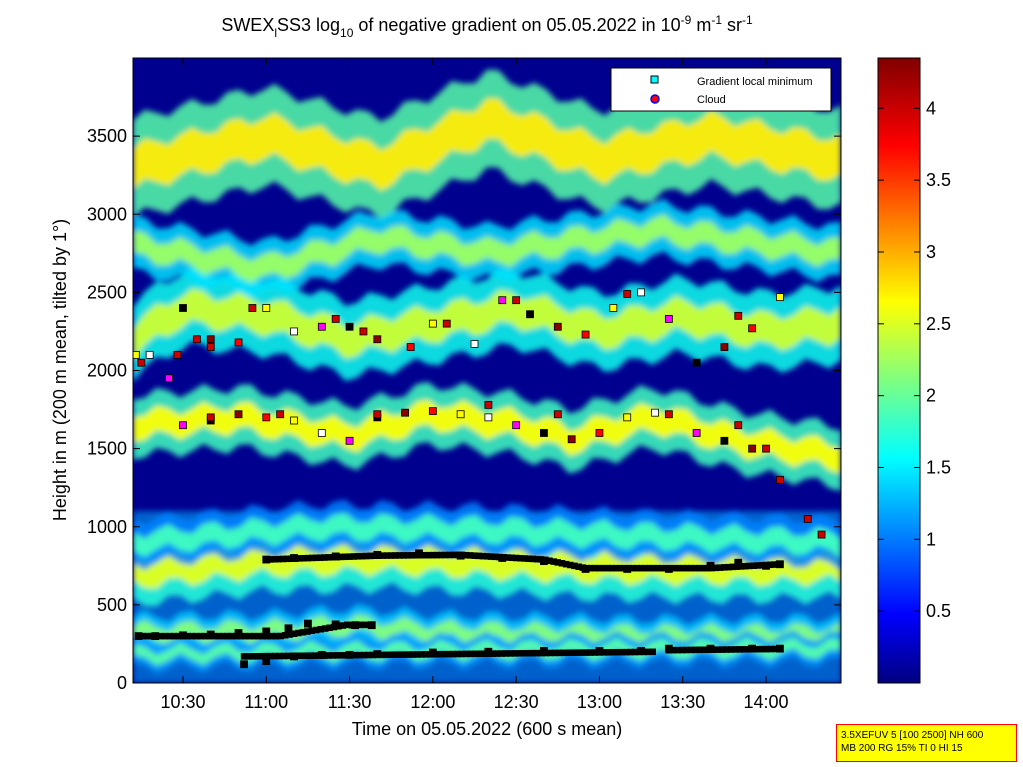 This screenshot has height=767, width=1023. What do you see at coordinates (599, 702) in the screenshot?
I see `x-tick-label: 13:00` at bounding box center [599, 702].